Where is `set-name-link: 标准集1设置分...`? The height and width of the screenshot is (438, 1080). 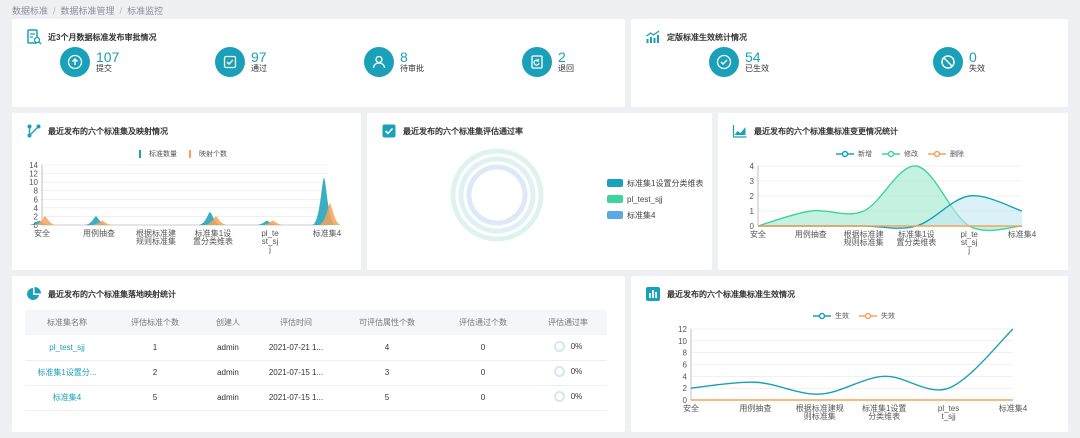
set-name-link: 标准集1设置分... is located at coordinates (67, 373).